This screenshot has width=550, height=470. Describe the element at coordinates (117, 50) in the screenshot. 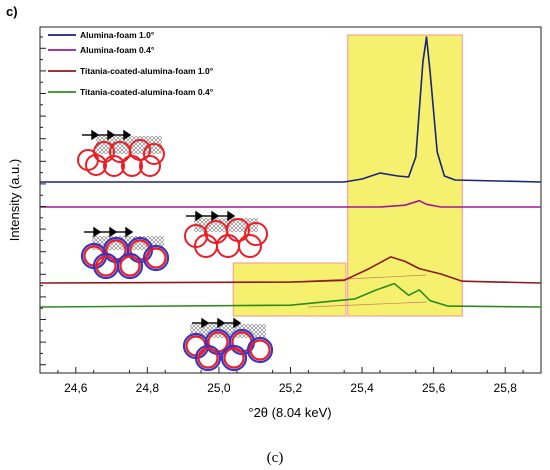

I see `legend-label: Alumina-foam 0.4°` at that location.